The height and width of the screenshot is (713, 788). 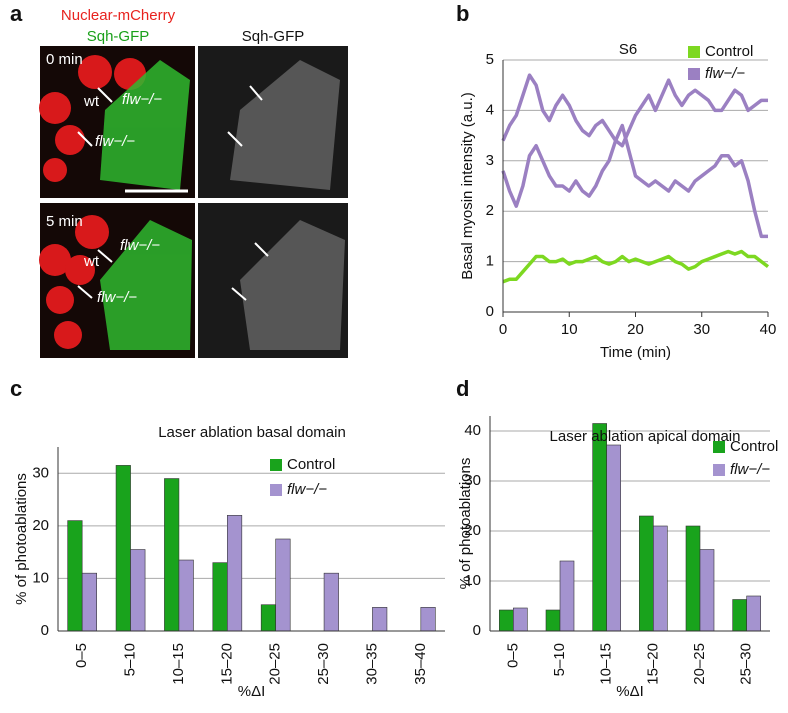 What do you see at coordinates (64, 59) in the screenshot?
I see `time-label: 0 min` at bounding box center [64, 59].